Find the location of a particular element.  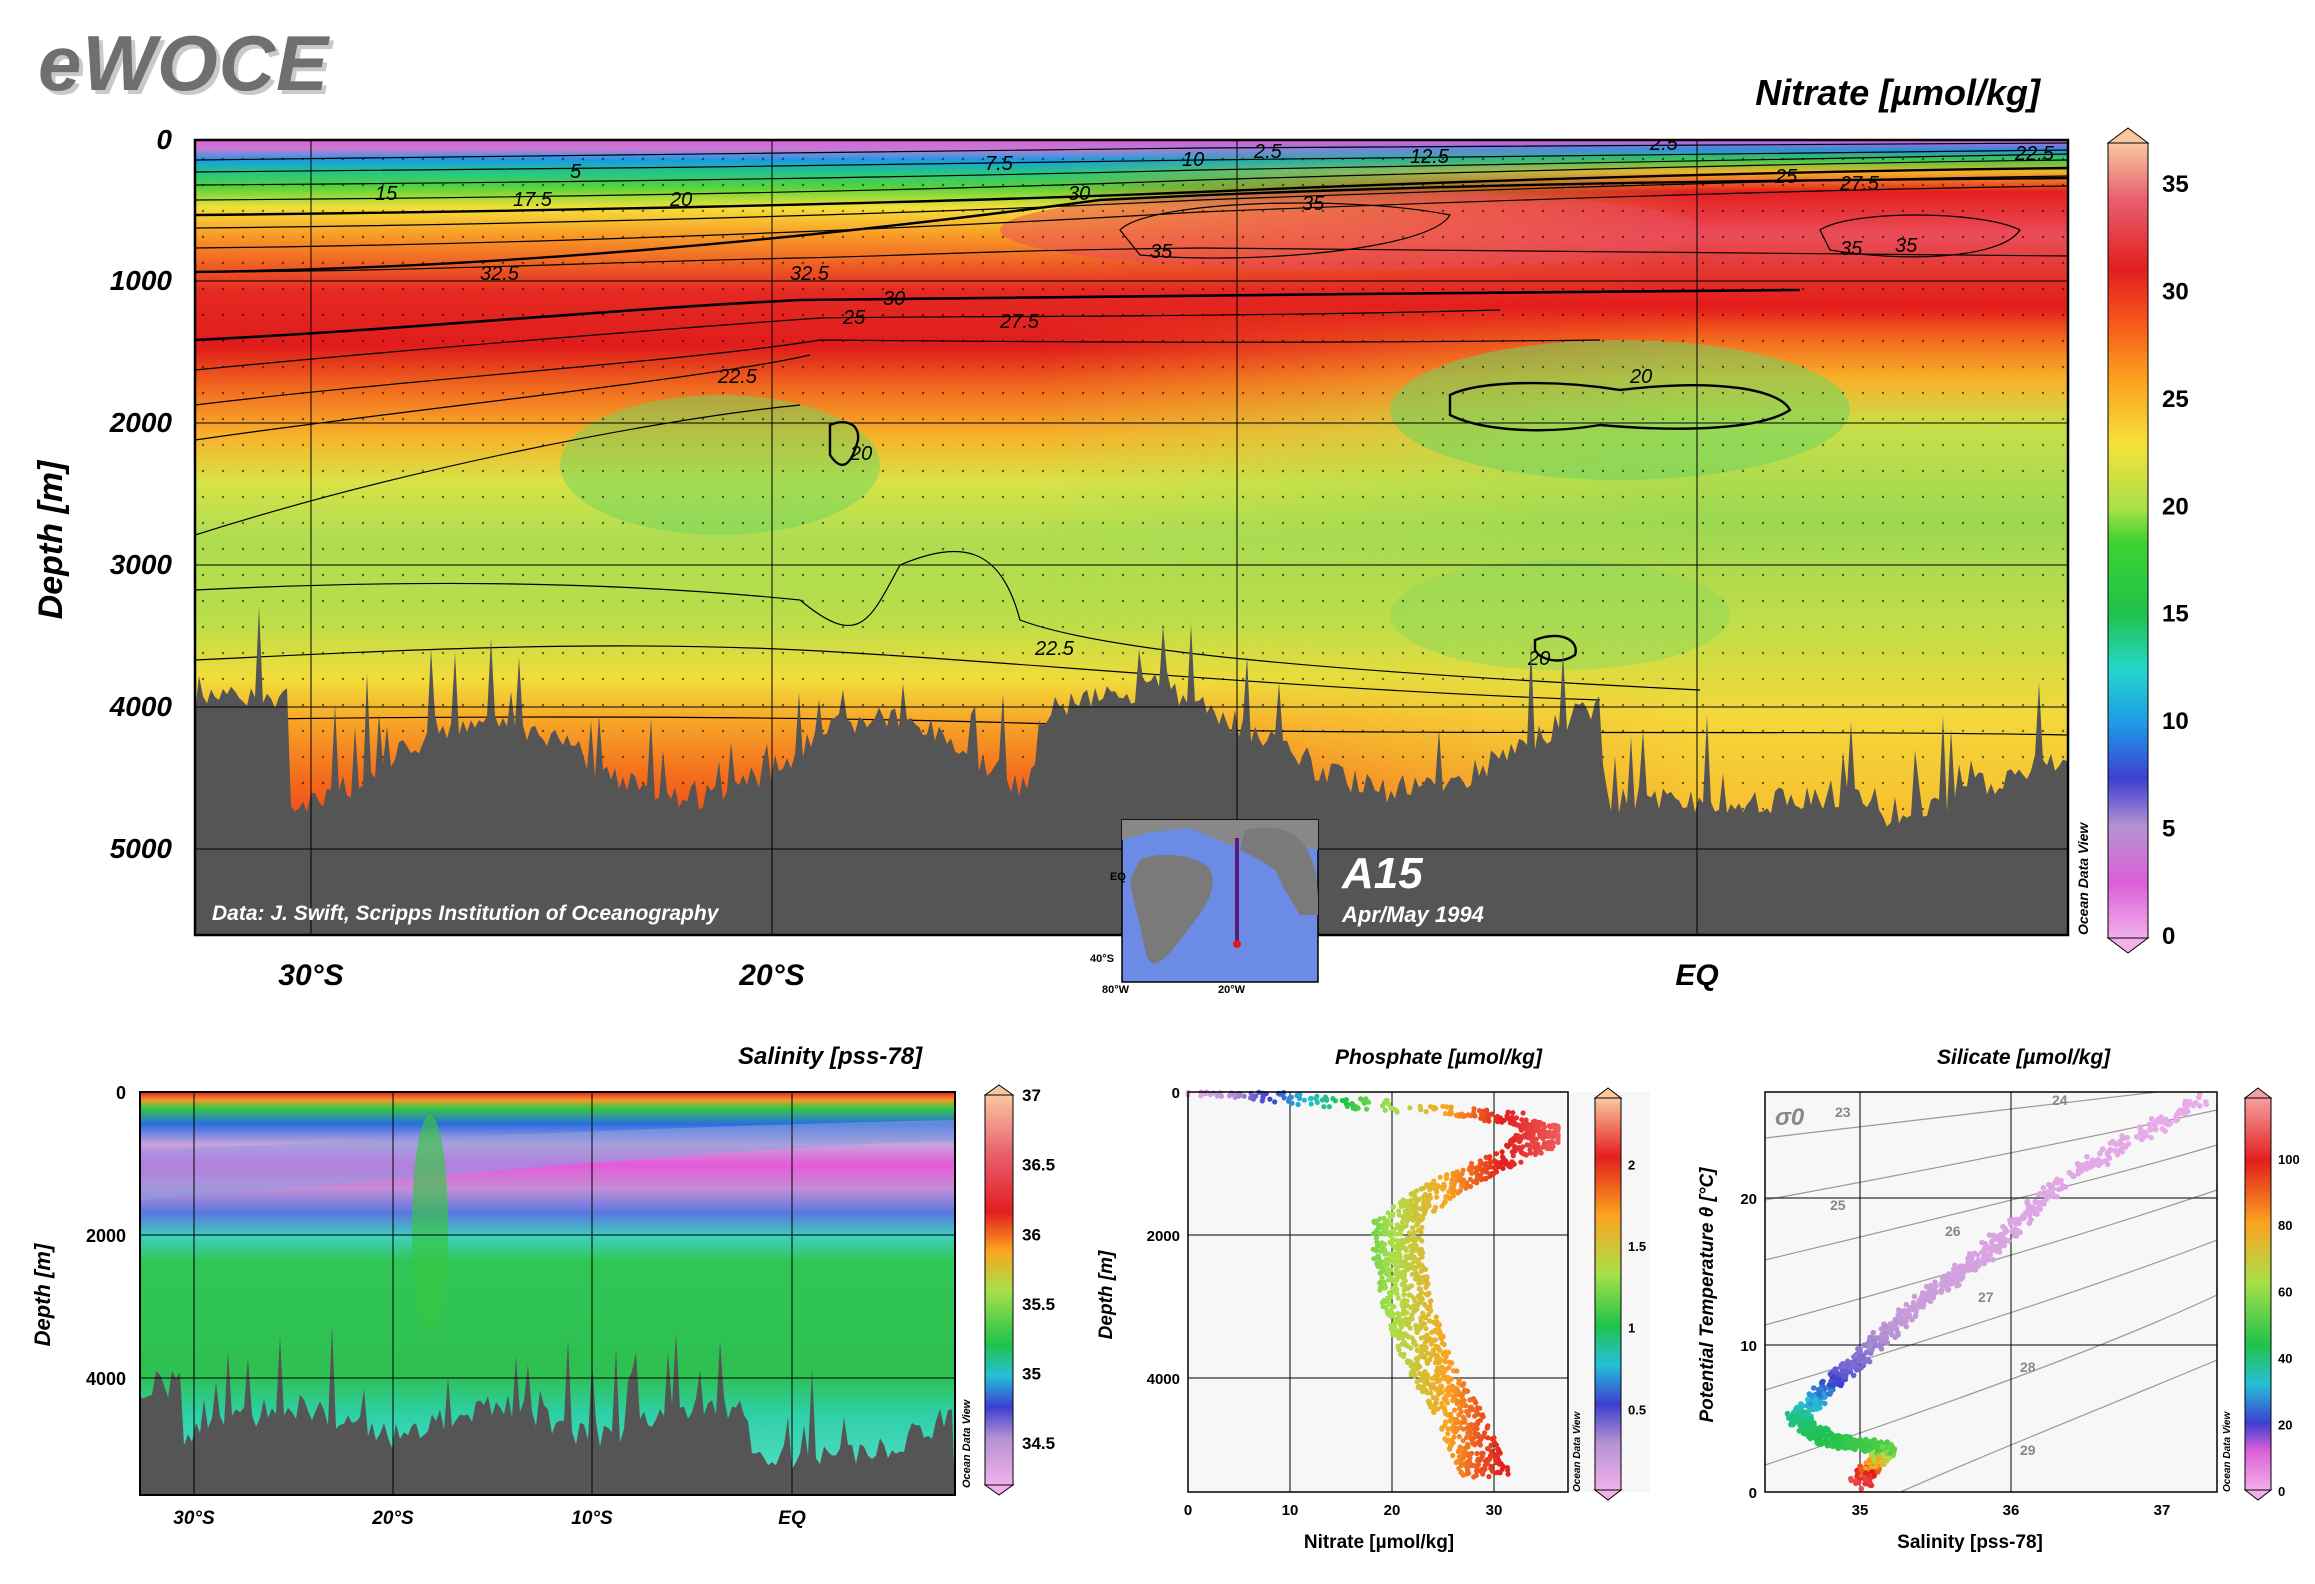

main-contour-label: 5 is located at coordinates (576, 172).